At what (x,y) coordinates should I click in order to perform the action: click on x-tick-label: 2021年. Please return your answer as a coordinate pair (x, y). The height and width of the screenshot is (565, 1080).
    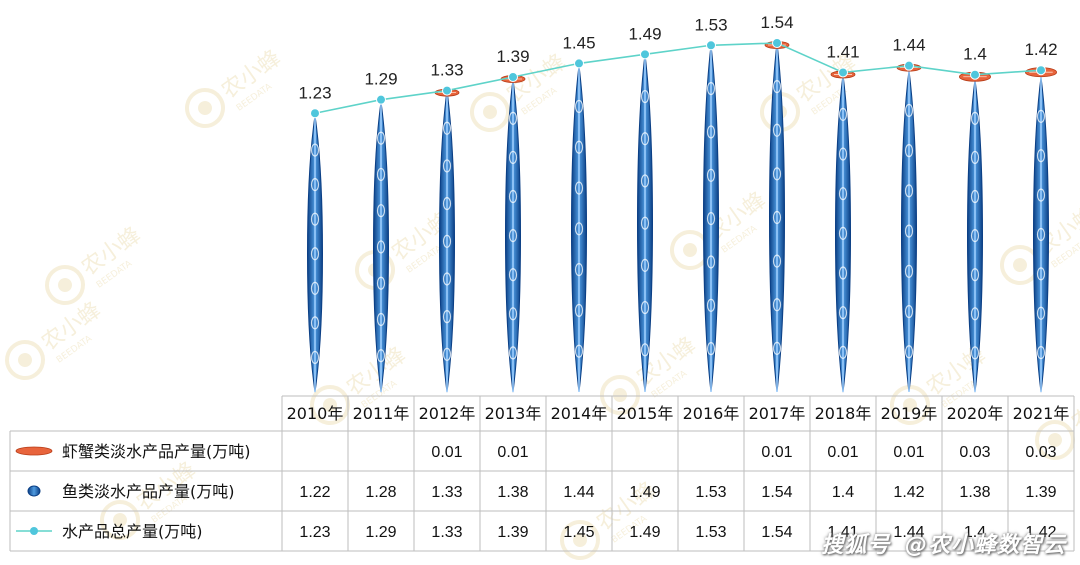
    Looking at the image, I should click on (1041, 413).